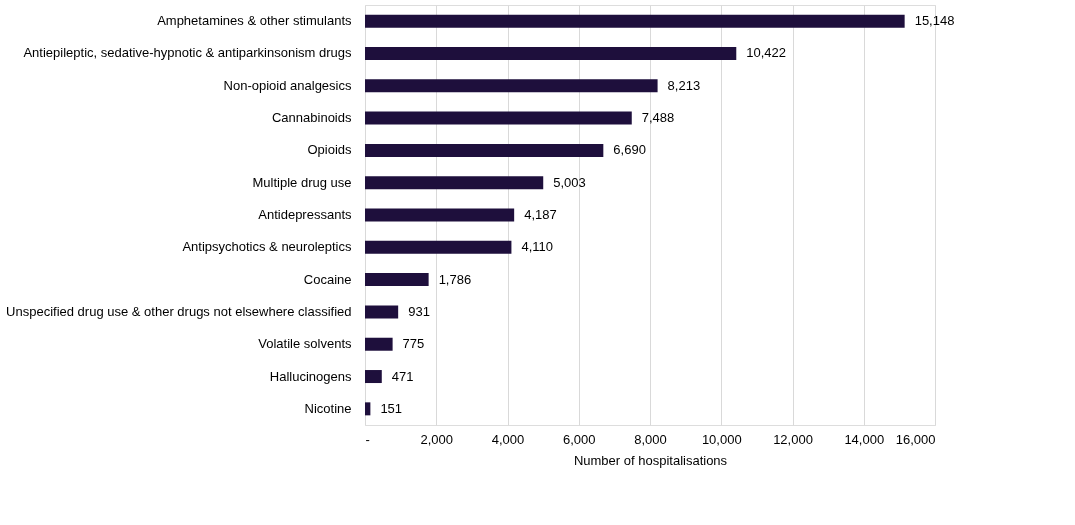  Describe the element at coordinates (721, 439) in the screenshot. I see `x-tick-label: 10,000` at that location.